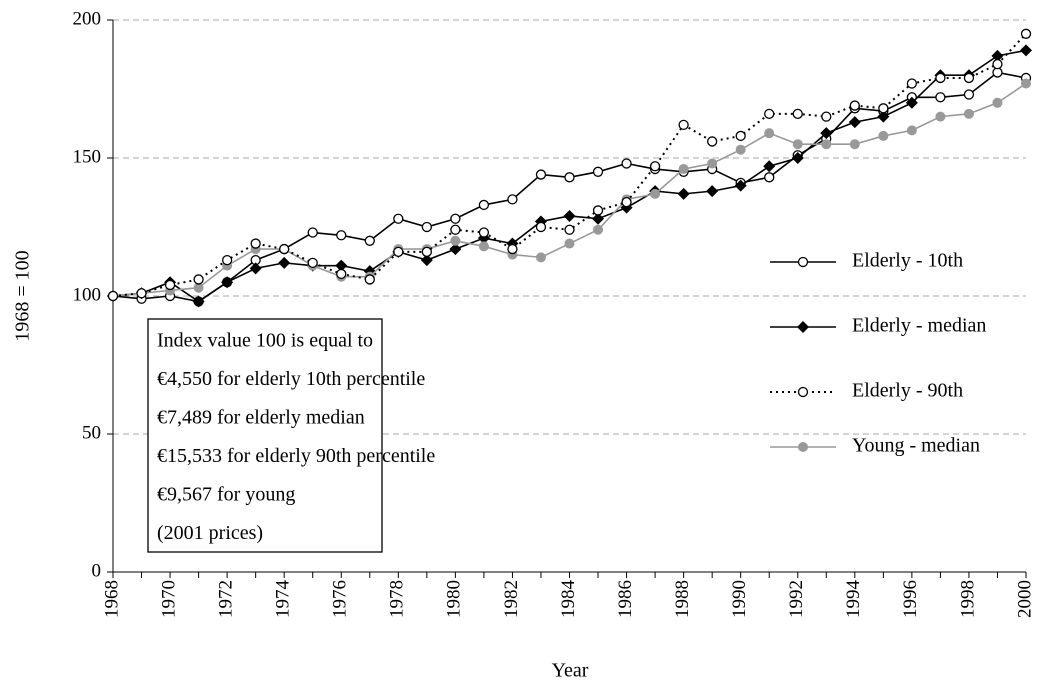 This screenshot has height=684, width=1037. What do you see at coordinates (1024, 599) in the screenshot?
I see `x-tick-label: 2000` at bounding box center [1024, 599].